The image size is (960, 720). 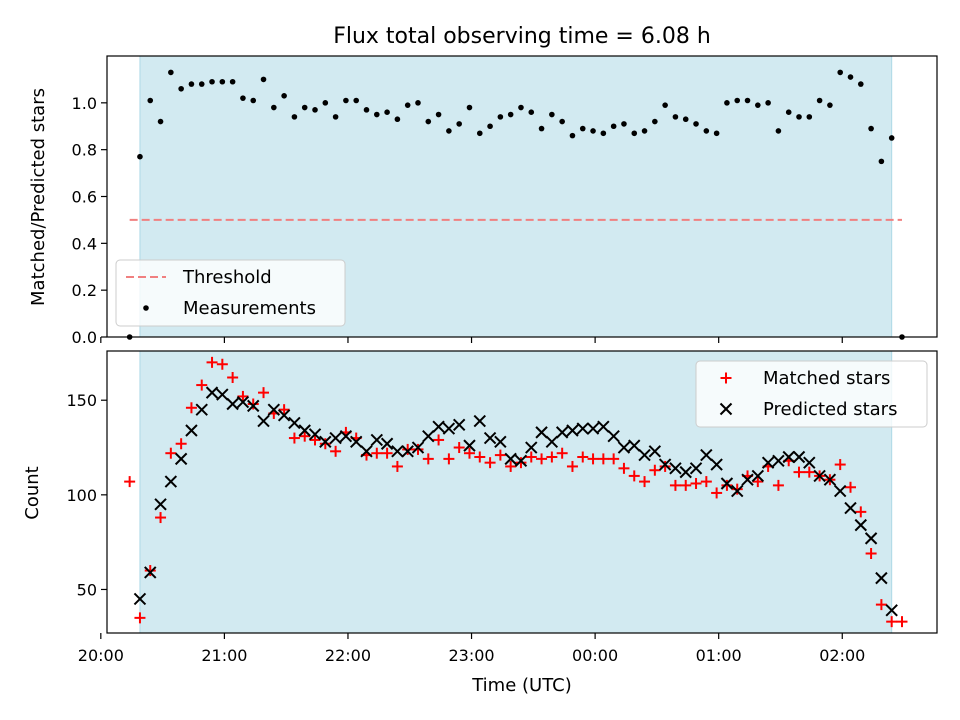 I want to click on top-y-tick-label: 1.0, so click(x=84, y=103).